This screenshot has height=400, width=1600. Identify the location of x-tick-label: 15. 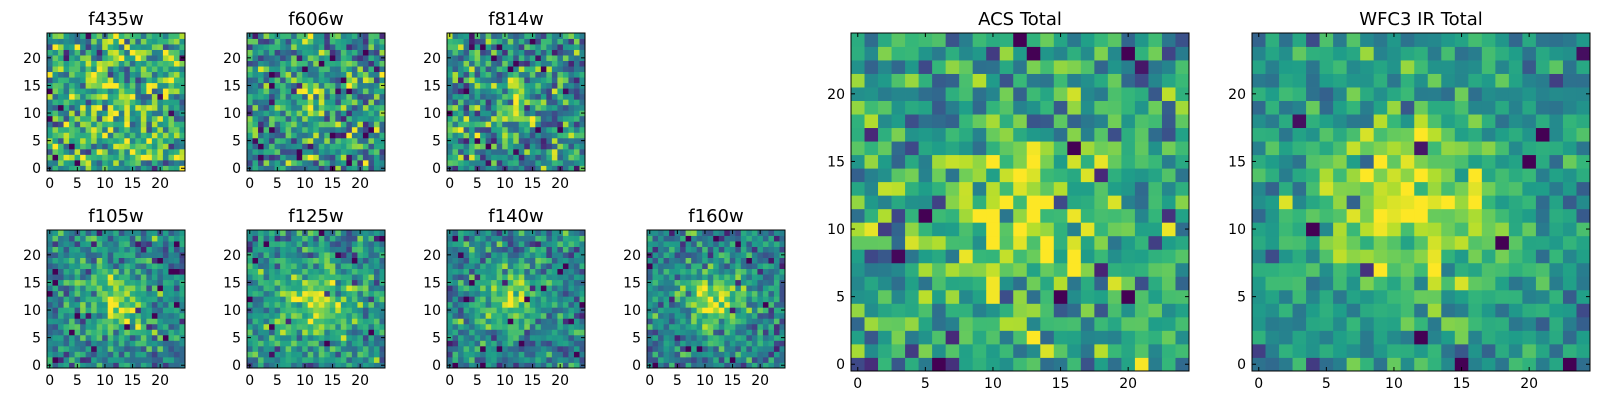
(333, 381).